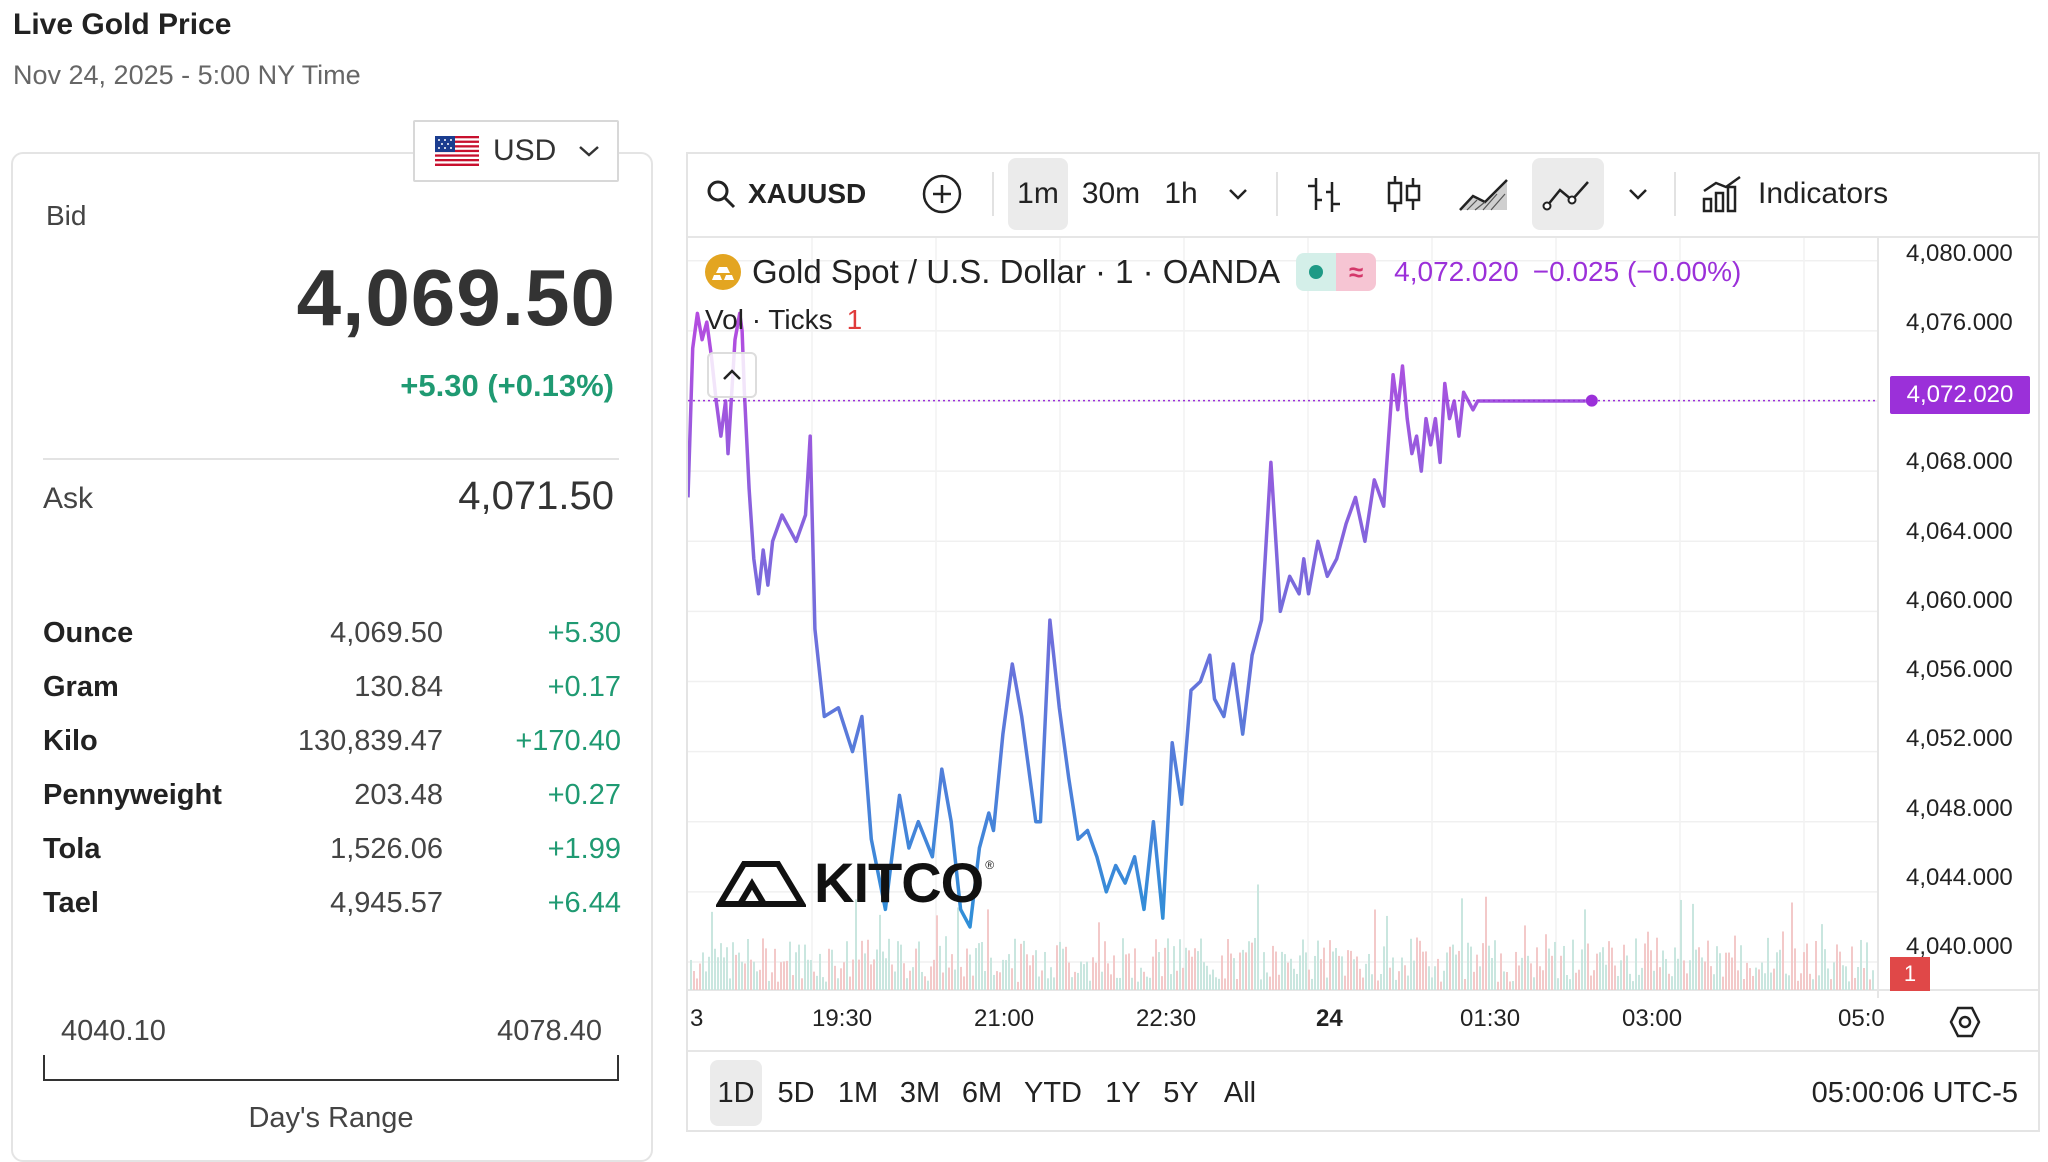  What do you see at coordinates (549, 1031) in the screenshot?
I see `range-high: 4078.40` at bounding box center [549, 1031].